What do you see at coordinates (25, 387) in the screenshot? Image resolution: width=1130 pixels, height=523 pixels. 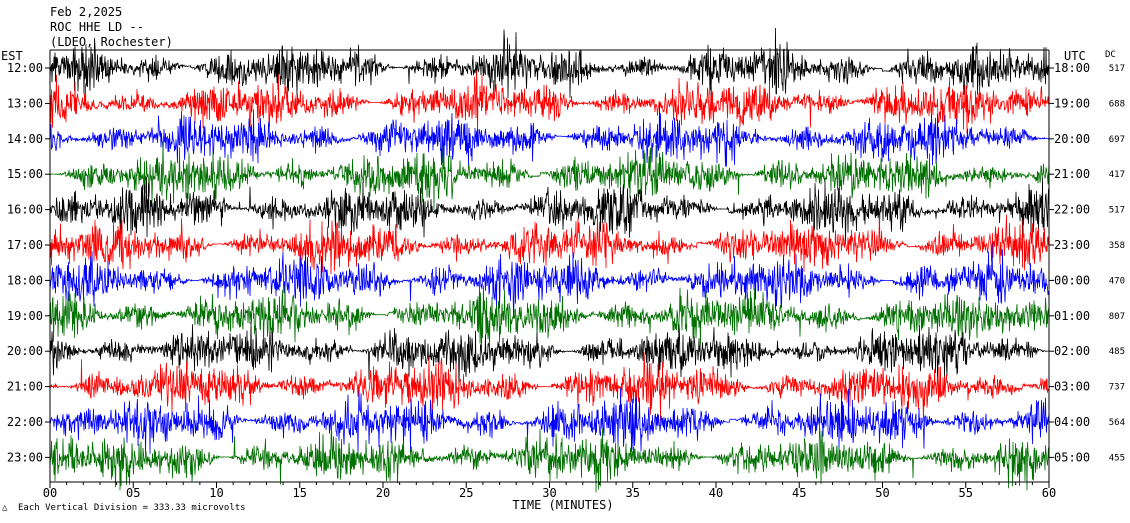 I see `est-label: 21:00` at bounding box center [25, 387].